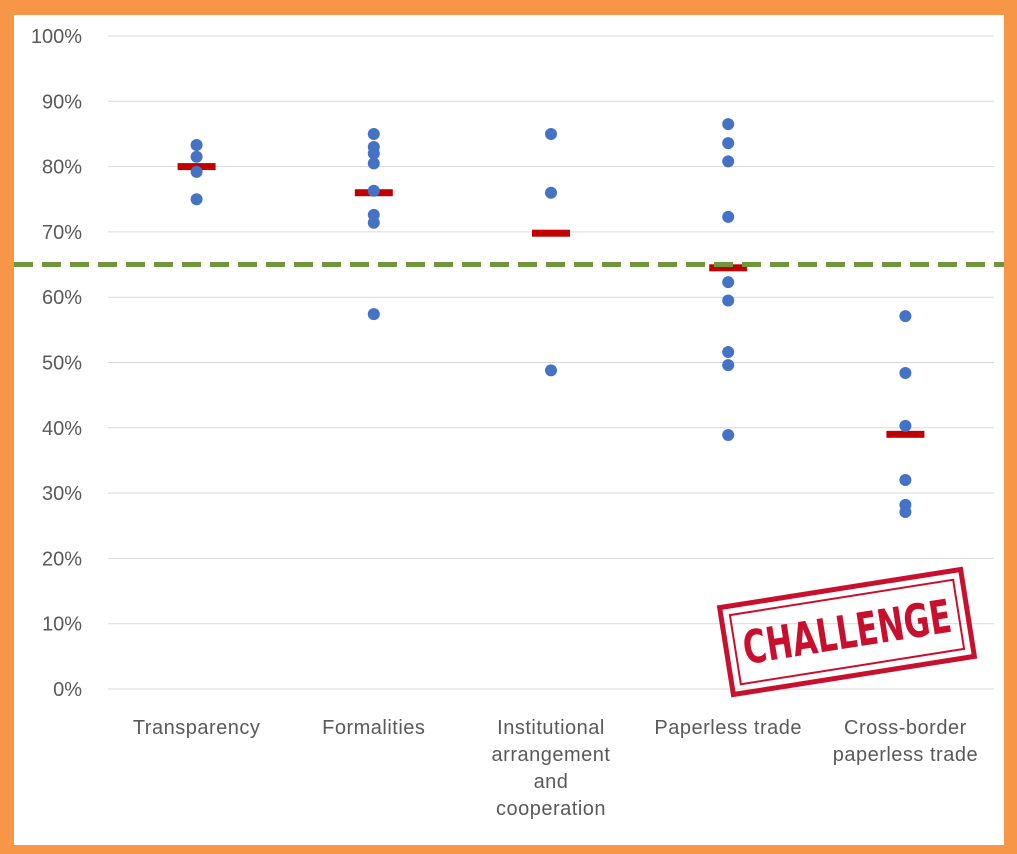 The width and height of the screenshot is (1017, 854). Describe the element at coordinates (551, 755) in the screenshot. I see `x-tick-label: arrangement` at that location.